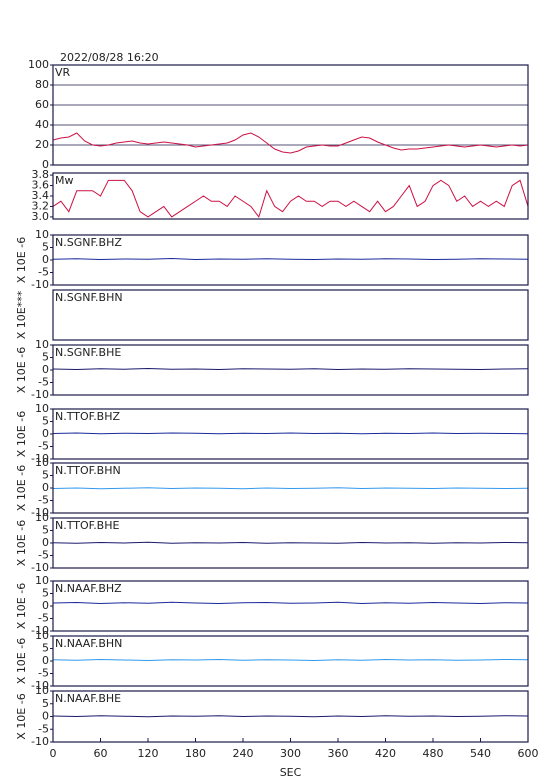 This screenshot has height=781, width=554. I want to click on y-tick-label: 3.0, so click(41, 216).